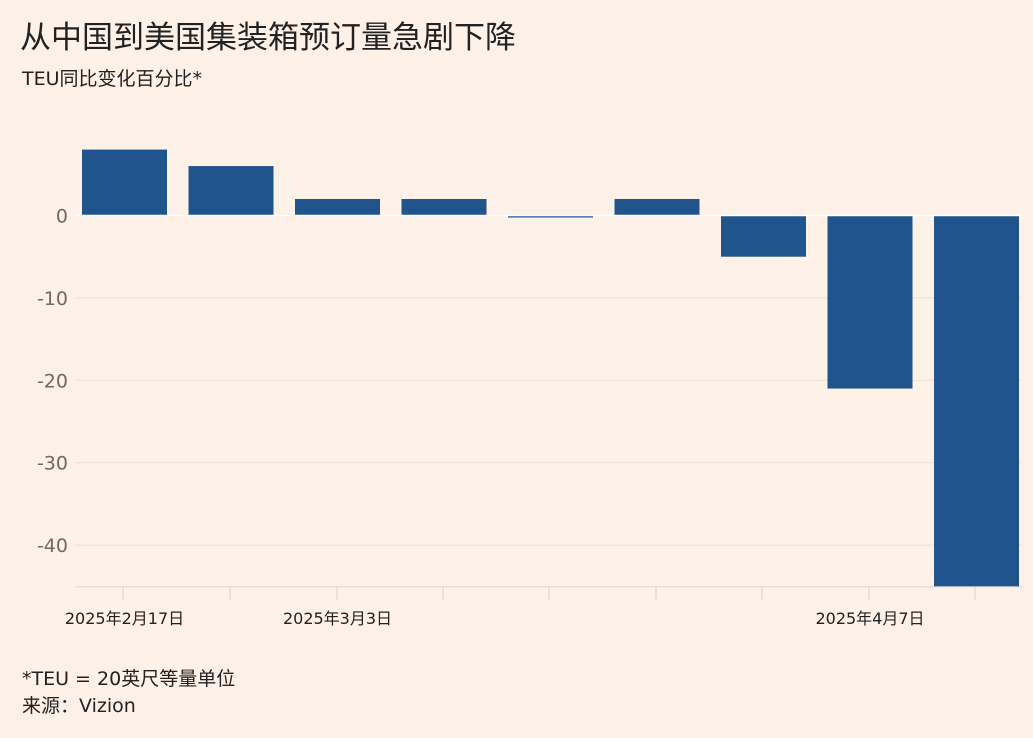 The height and width of the screenshot is (738, 1033). What do you see at coordinates (52, 546) in the screenshot?
I see `y-tick-label: -40` at bounding box center [52, 546].